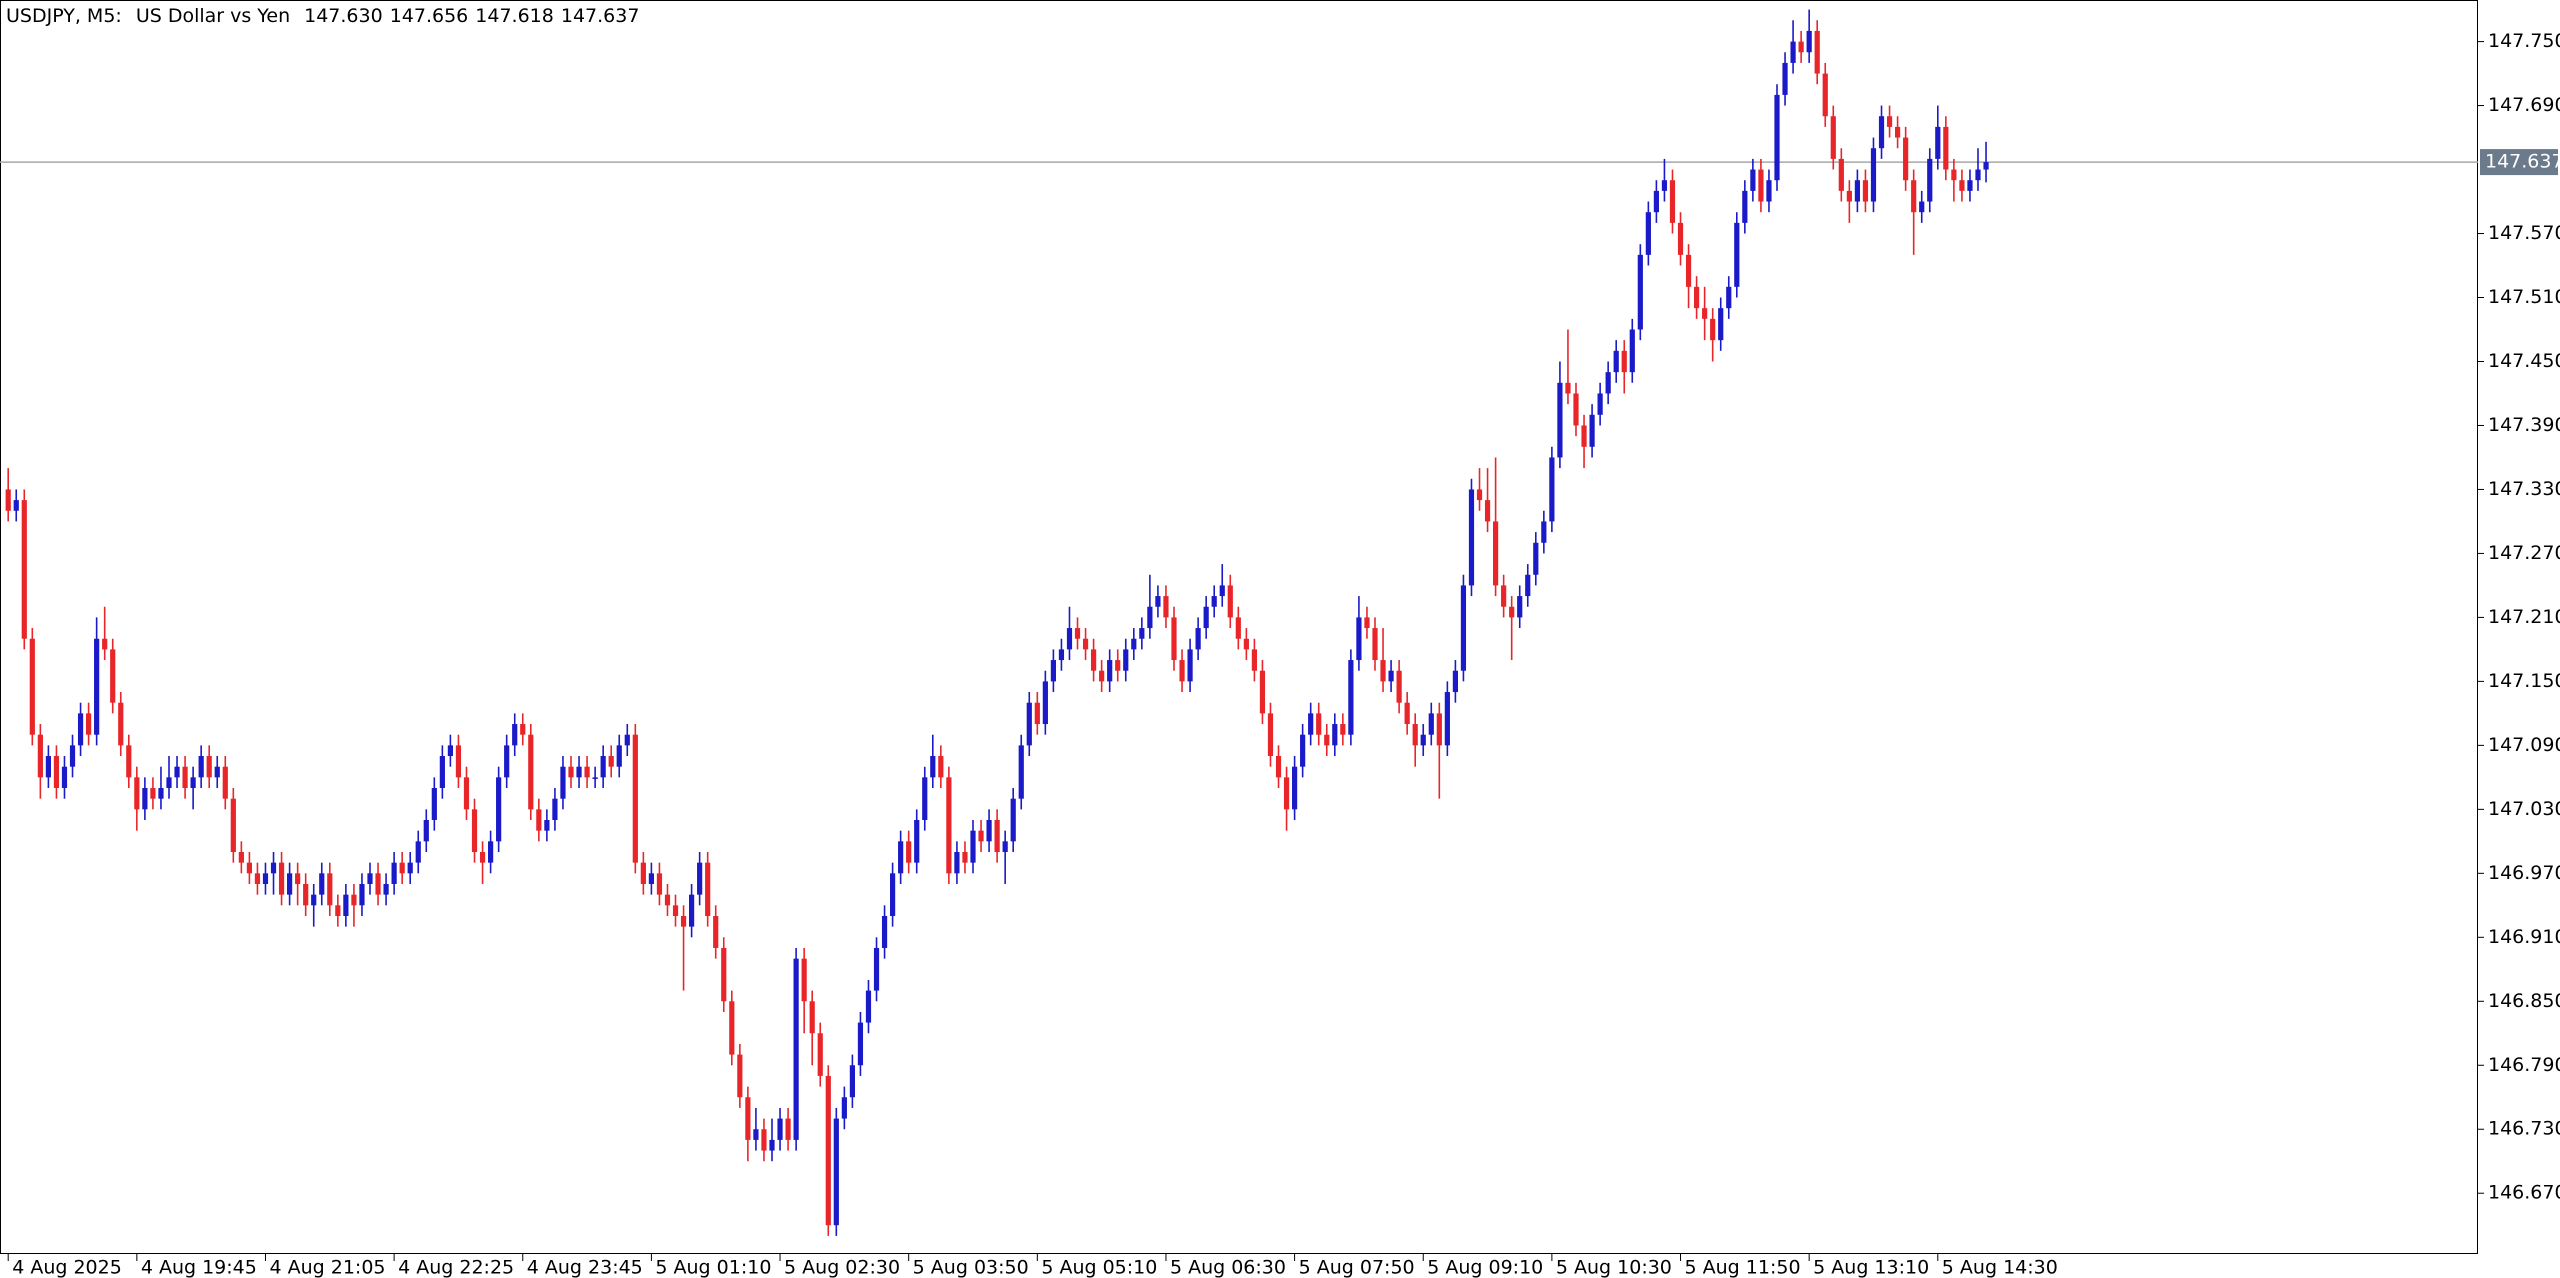  I want to click on x-tick-label: 5 Aug 09:10, so click(1485, 1267).